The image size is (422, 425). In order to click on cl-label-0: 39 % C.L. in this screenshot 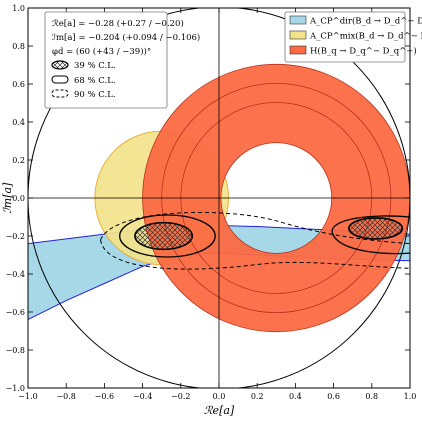, I will do `click(95, 66)`.